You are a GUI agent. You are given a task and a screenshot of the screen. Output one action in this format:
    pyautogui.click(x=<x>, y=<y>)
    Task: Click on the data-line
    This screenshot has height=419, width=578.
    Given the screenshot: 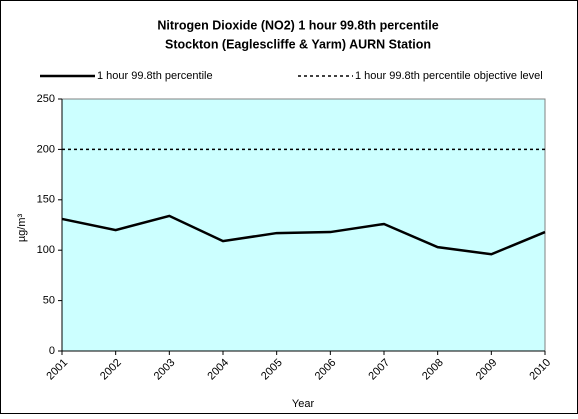 What is the action you would take?
    pyautogui.click(x=303, y=235)
    